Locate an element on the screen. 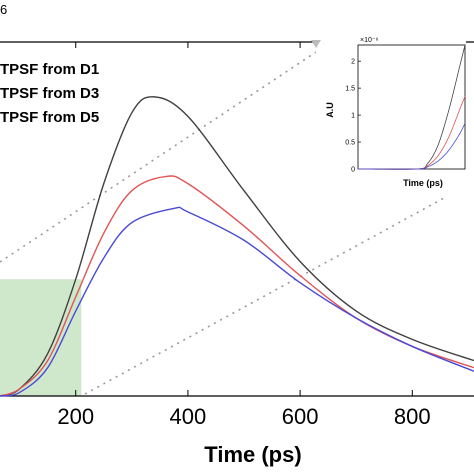 This screenshot has height=474, width=474. legend-entry-d1: TPSF from D1 is located at coordinates (49, 69).